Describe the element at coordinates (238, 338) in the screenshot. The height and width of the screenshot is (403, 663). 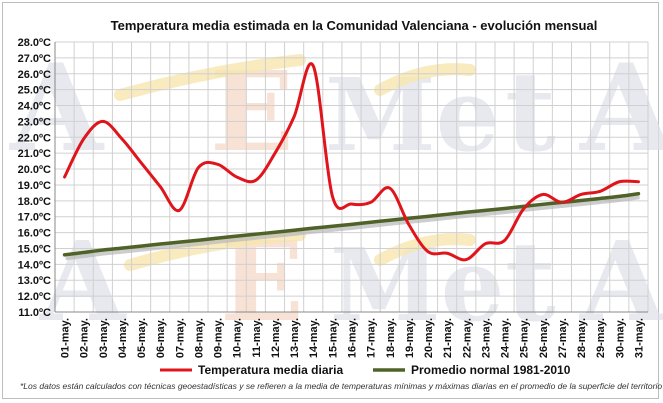
I see `x-tick-label: 10-may.` at that location.